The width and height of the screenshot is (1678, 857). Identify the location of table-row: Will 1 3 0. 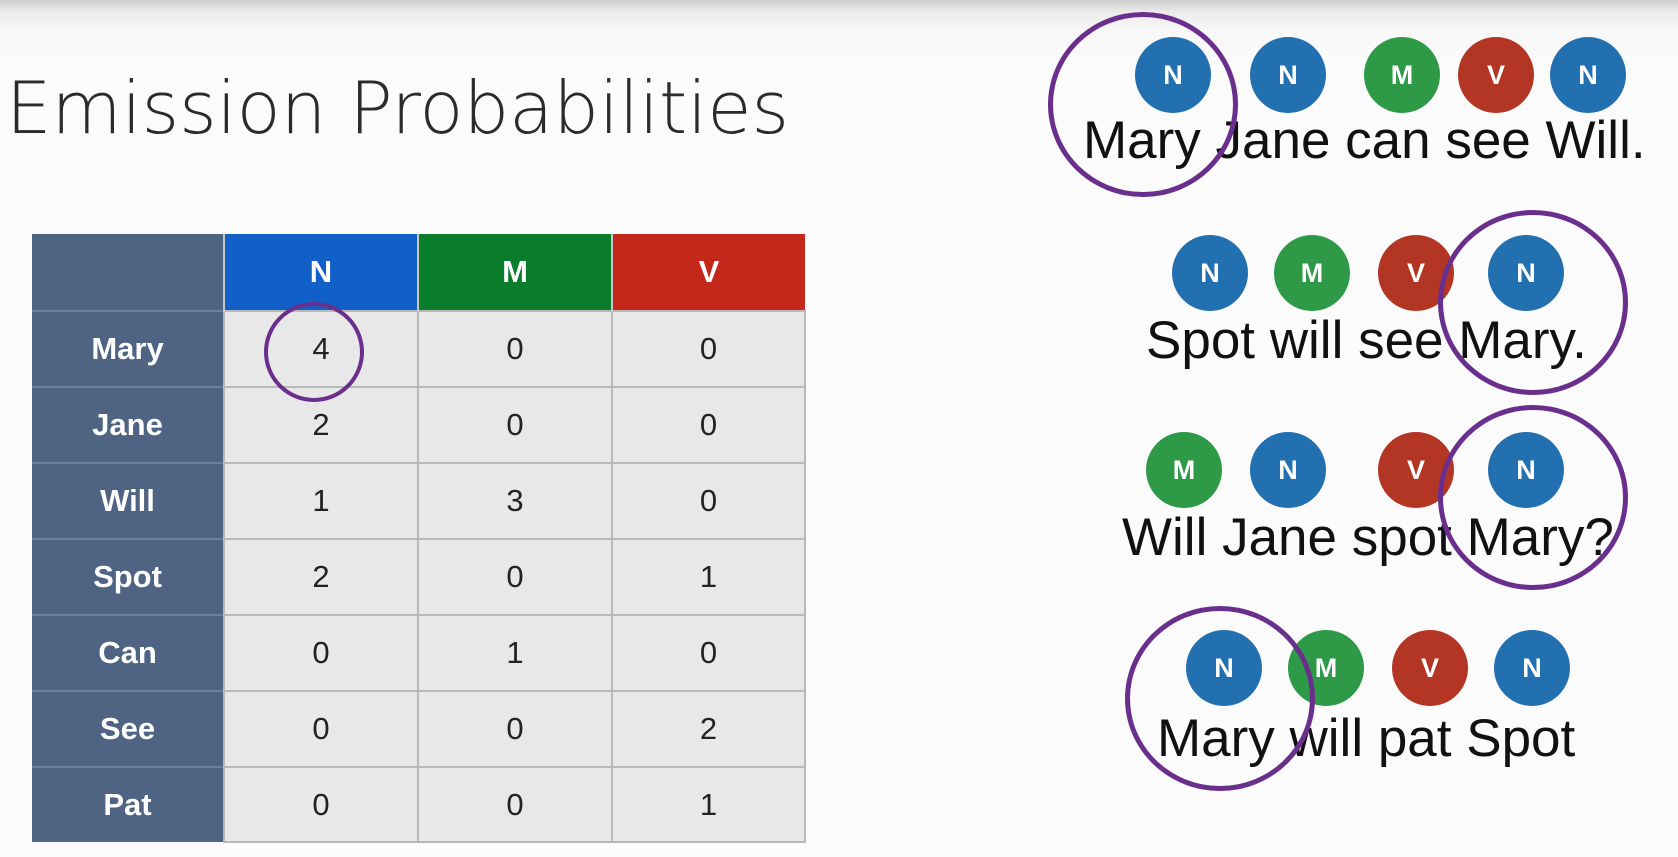
(419, 501).